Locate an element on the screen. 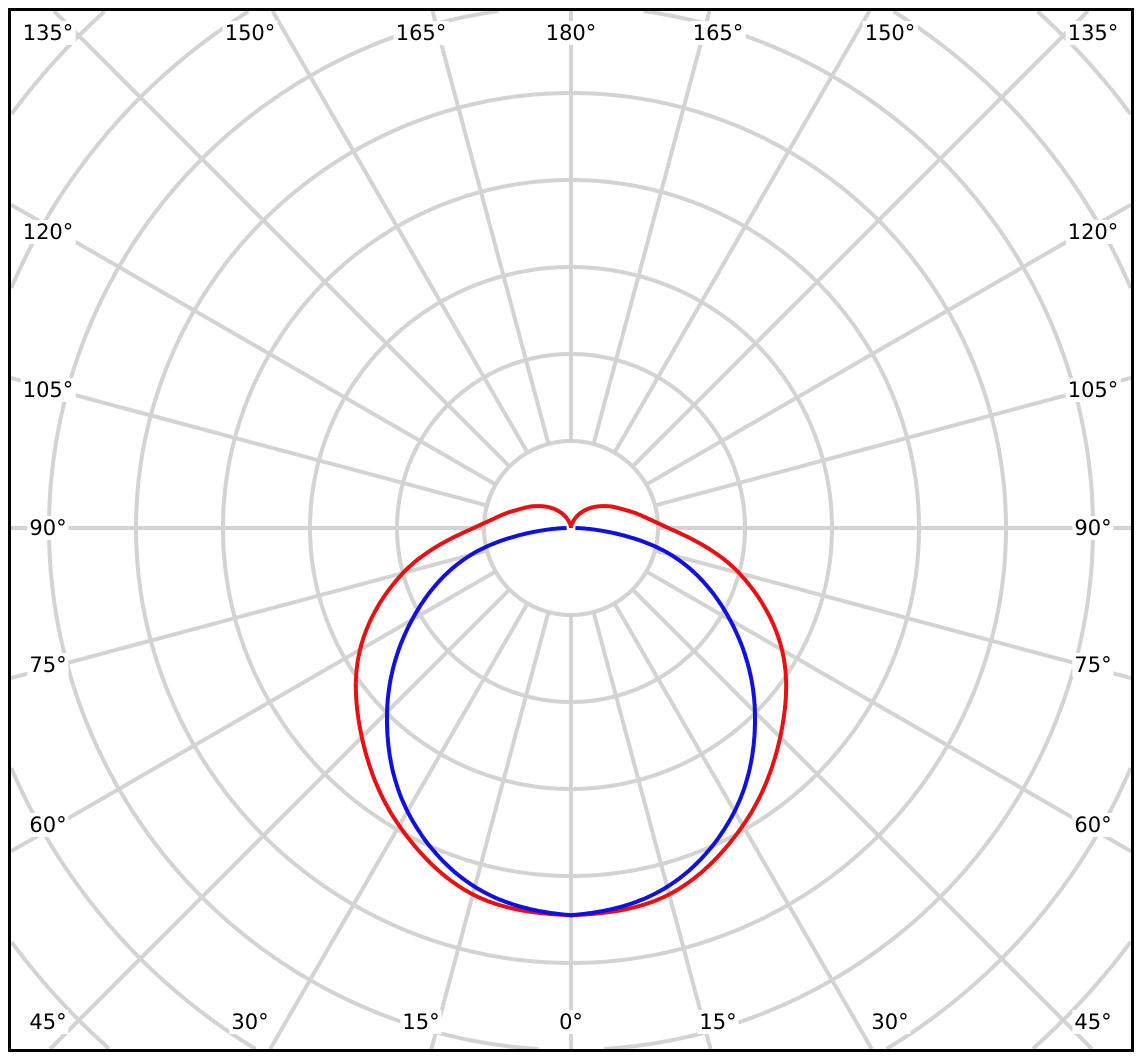 The height and width of the screenshot is (1062, 1142). angle-label: 180° is located at coordinates (571, 33).